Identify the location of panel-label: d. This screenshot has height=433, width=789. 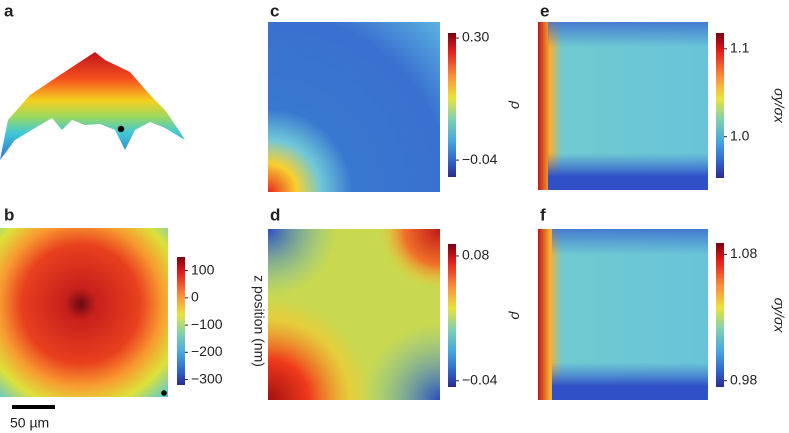
(275, 214).